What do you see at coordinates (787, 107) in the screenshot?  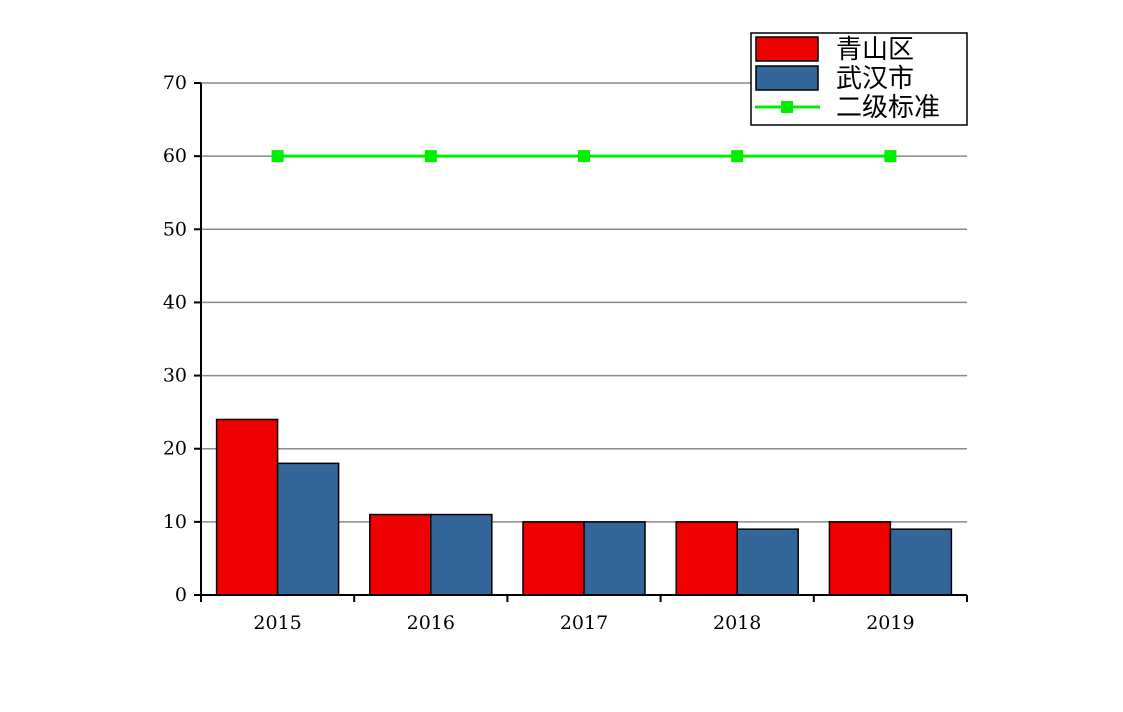 I see `legend-marker-swatch` at bounding box center [787, 107].